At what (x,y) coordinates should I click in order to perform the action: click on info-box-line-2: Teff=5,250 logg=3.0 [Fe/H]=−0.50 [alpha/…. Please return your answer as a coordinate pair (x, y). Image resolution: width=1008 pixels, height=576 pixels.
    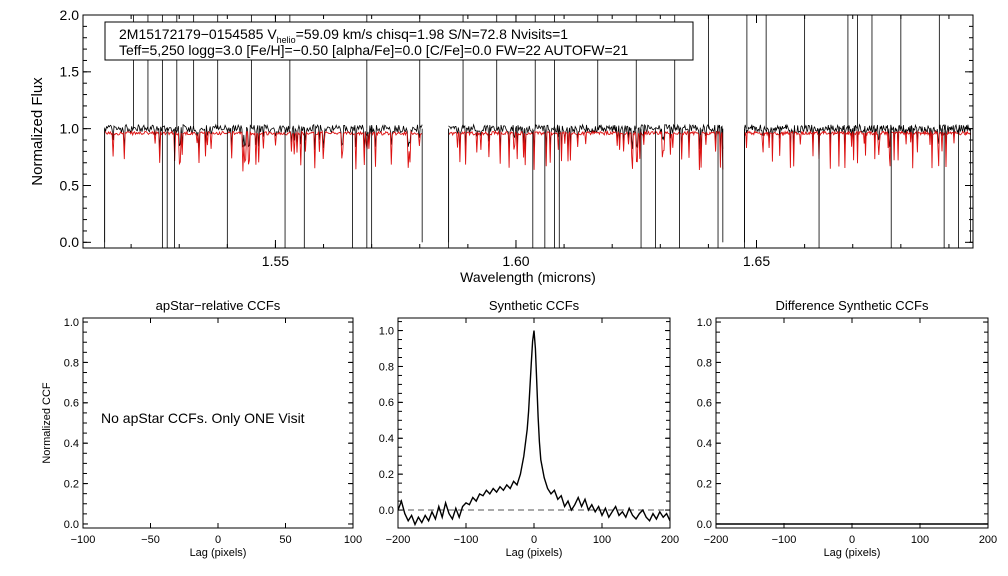
    Looking at the image, I should click on (373, 50).